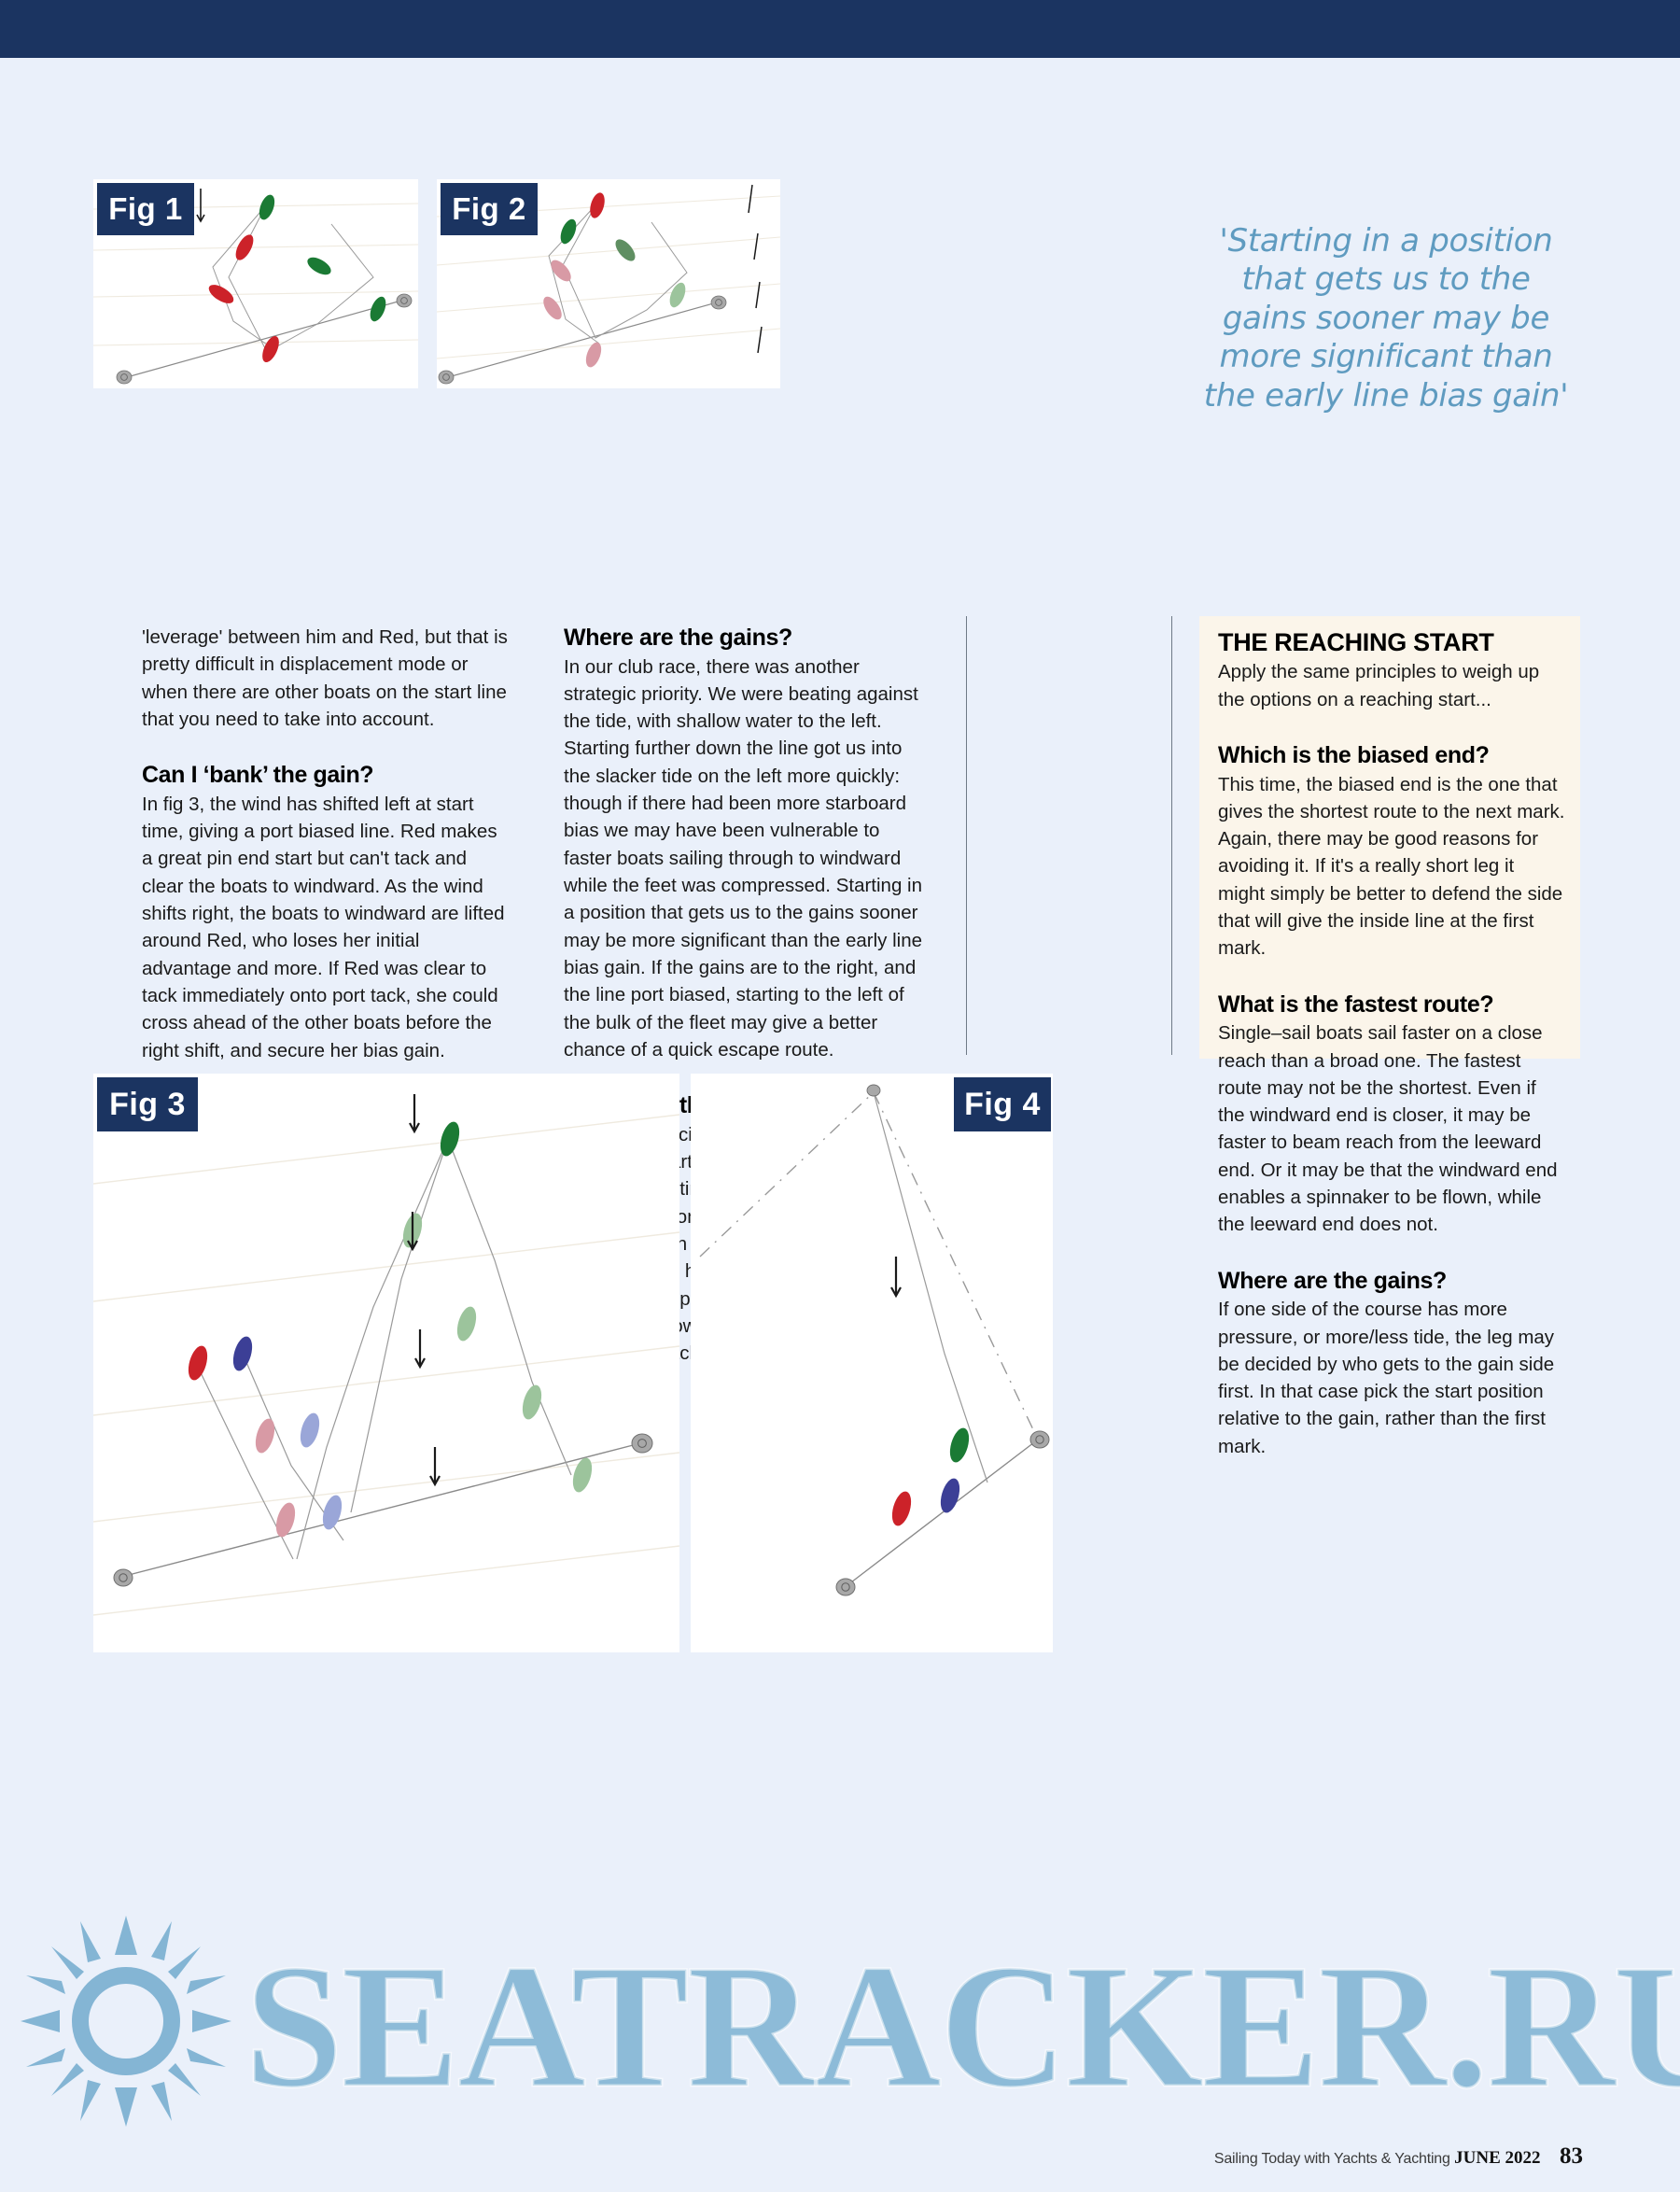  I want to click on watermark-text: SEATRACKER.RU, so click(962, 2027).